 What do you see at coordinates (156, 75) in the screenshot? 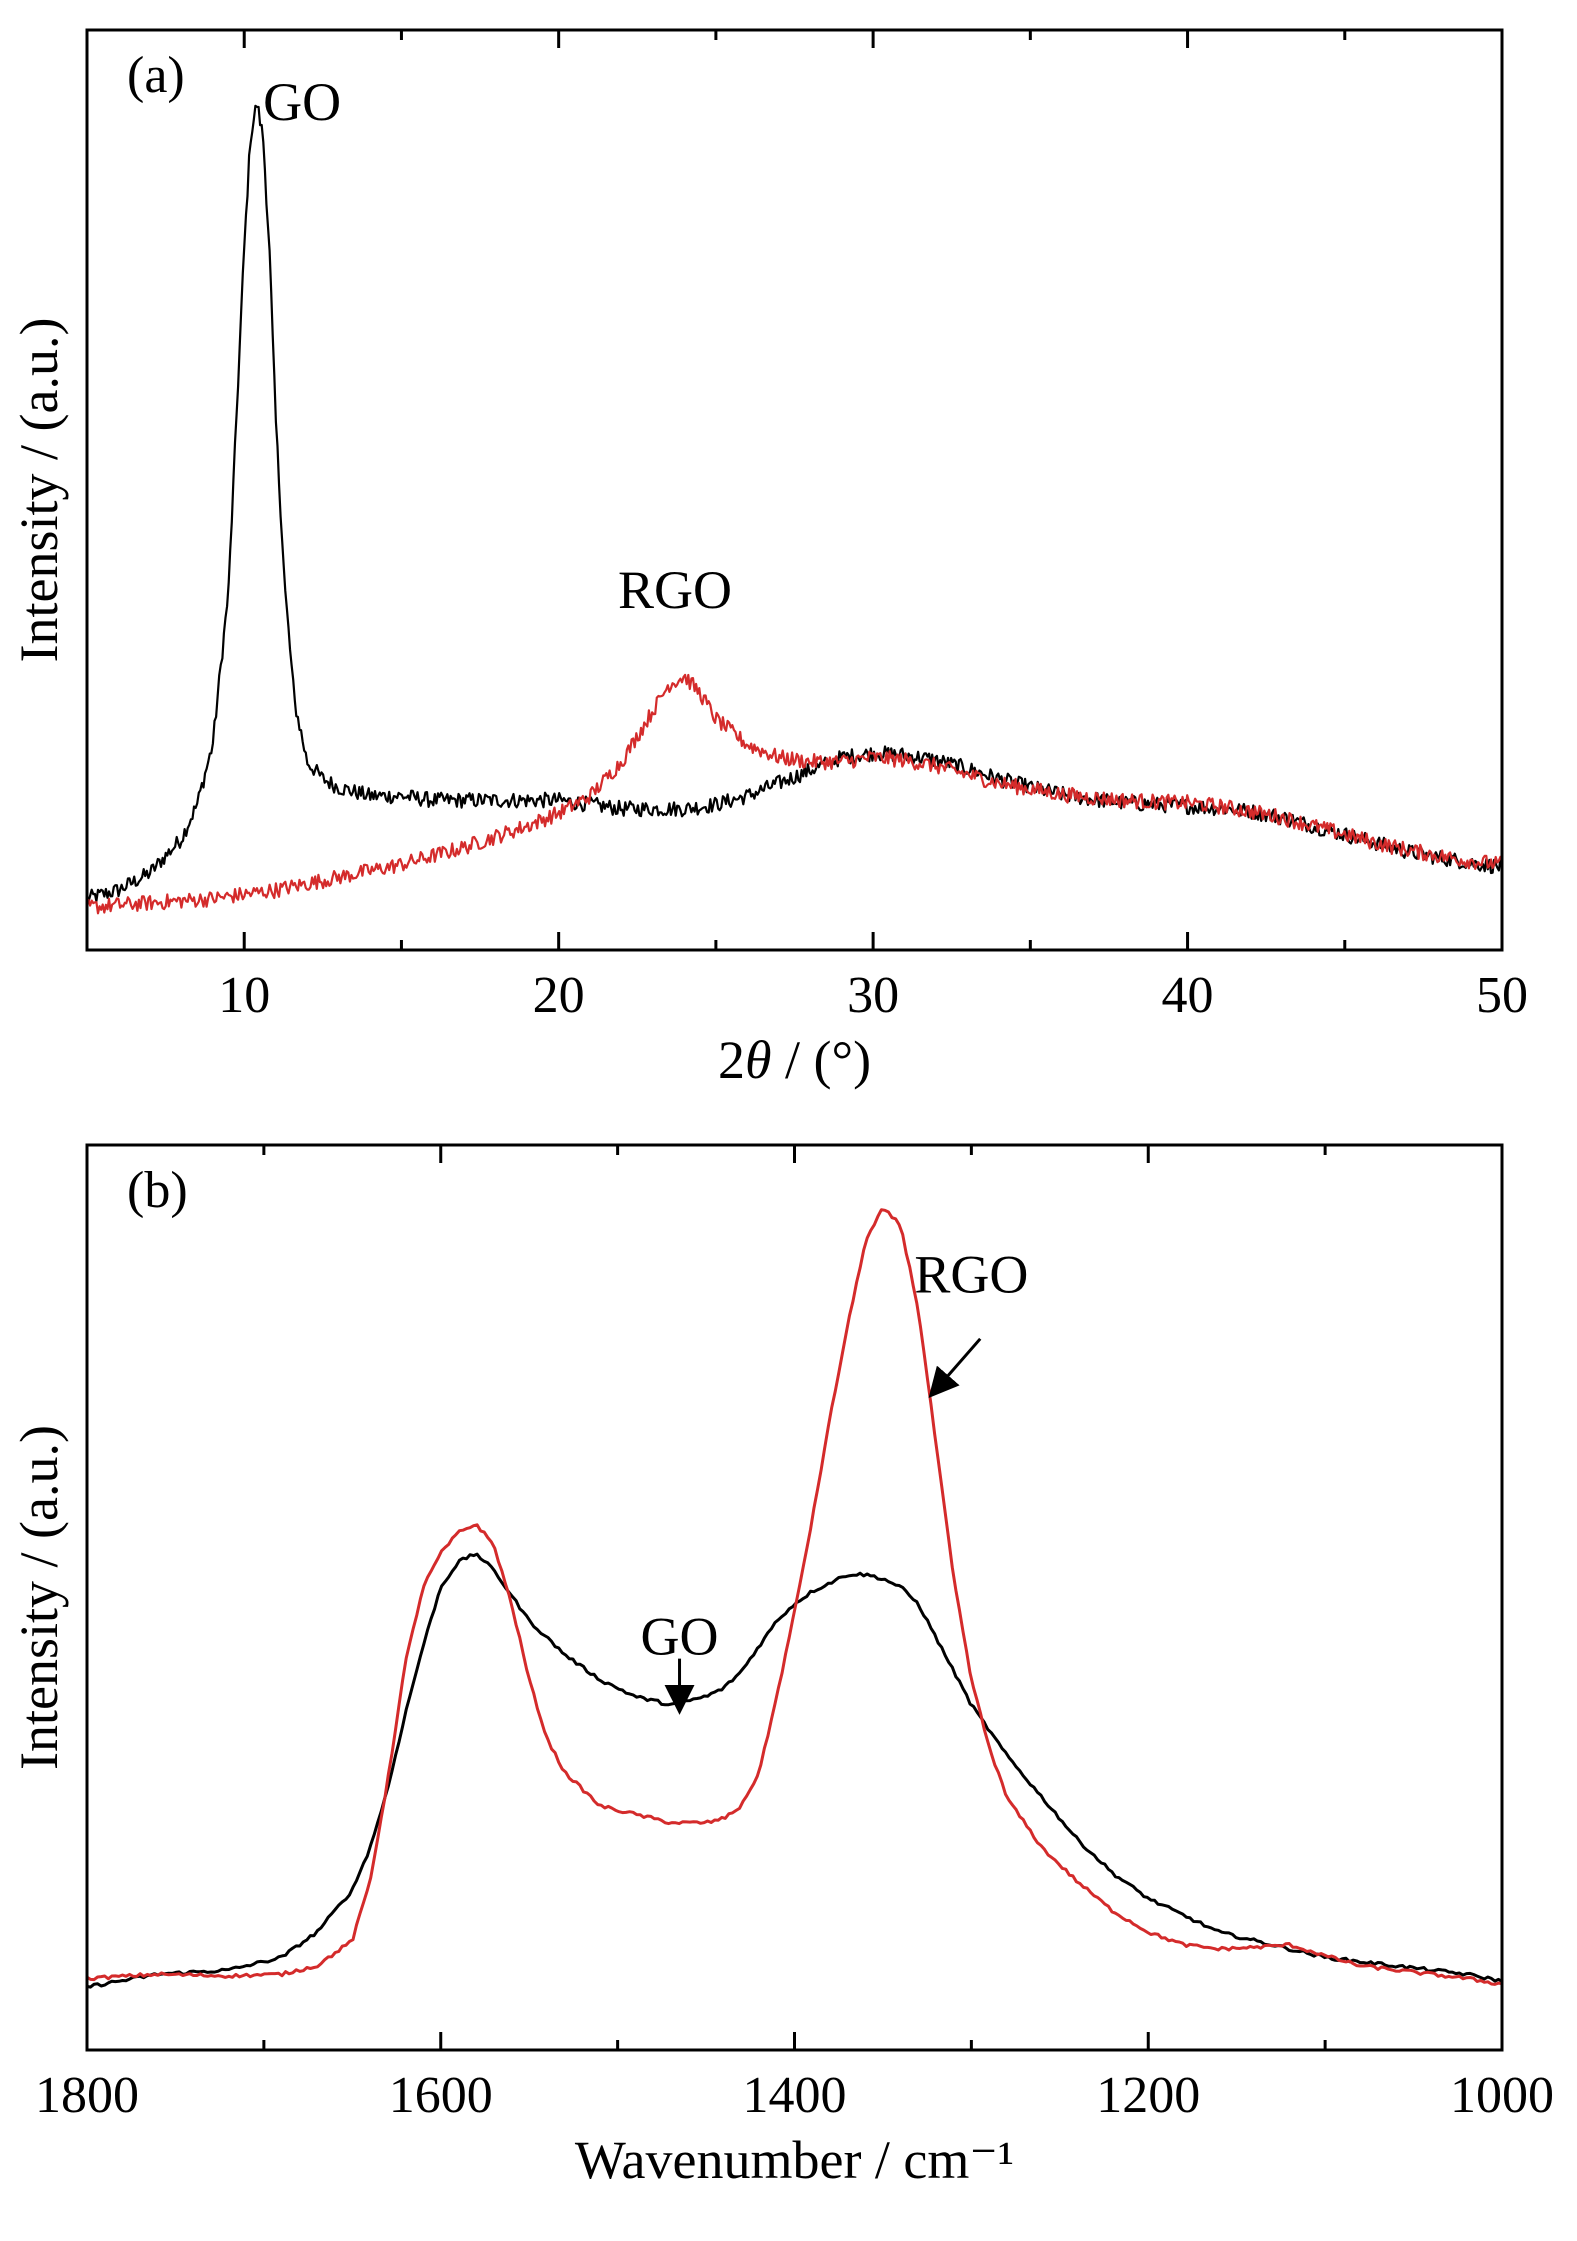
I see `panel-label: (a)` at bounding box center [156, 75].